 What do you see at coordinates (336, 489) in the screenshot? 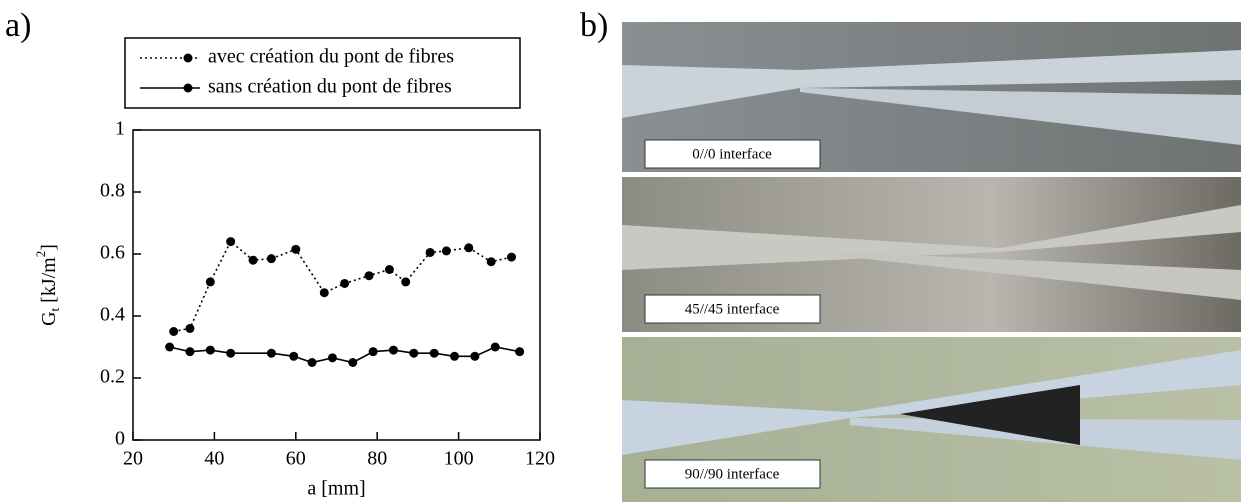
I see `x-axis-label: a [mm]` at bounding box center [336, 489].